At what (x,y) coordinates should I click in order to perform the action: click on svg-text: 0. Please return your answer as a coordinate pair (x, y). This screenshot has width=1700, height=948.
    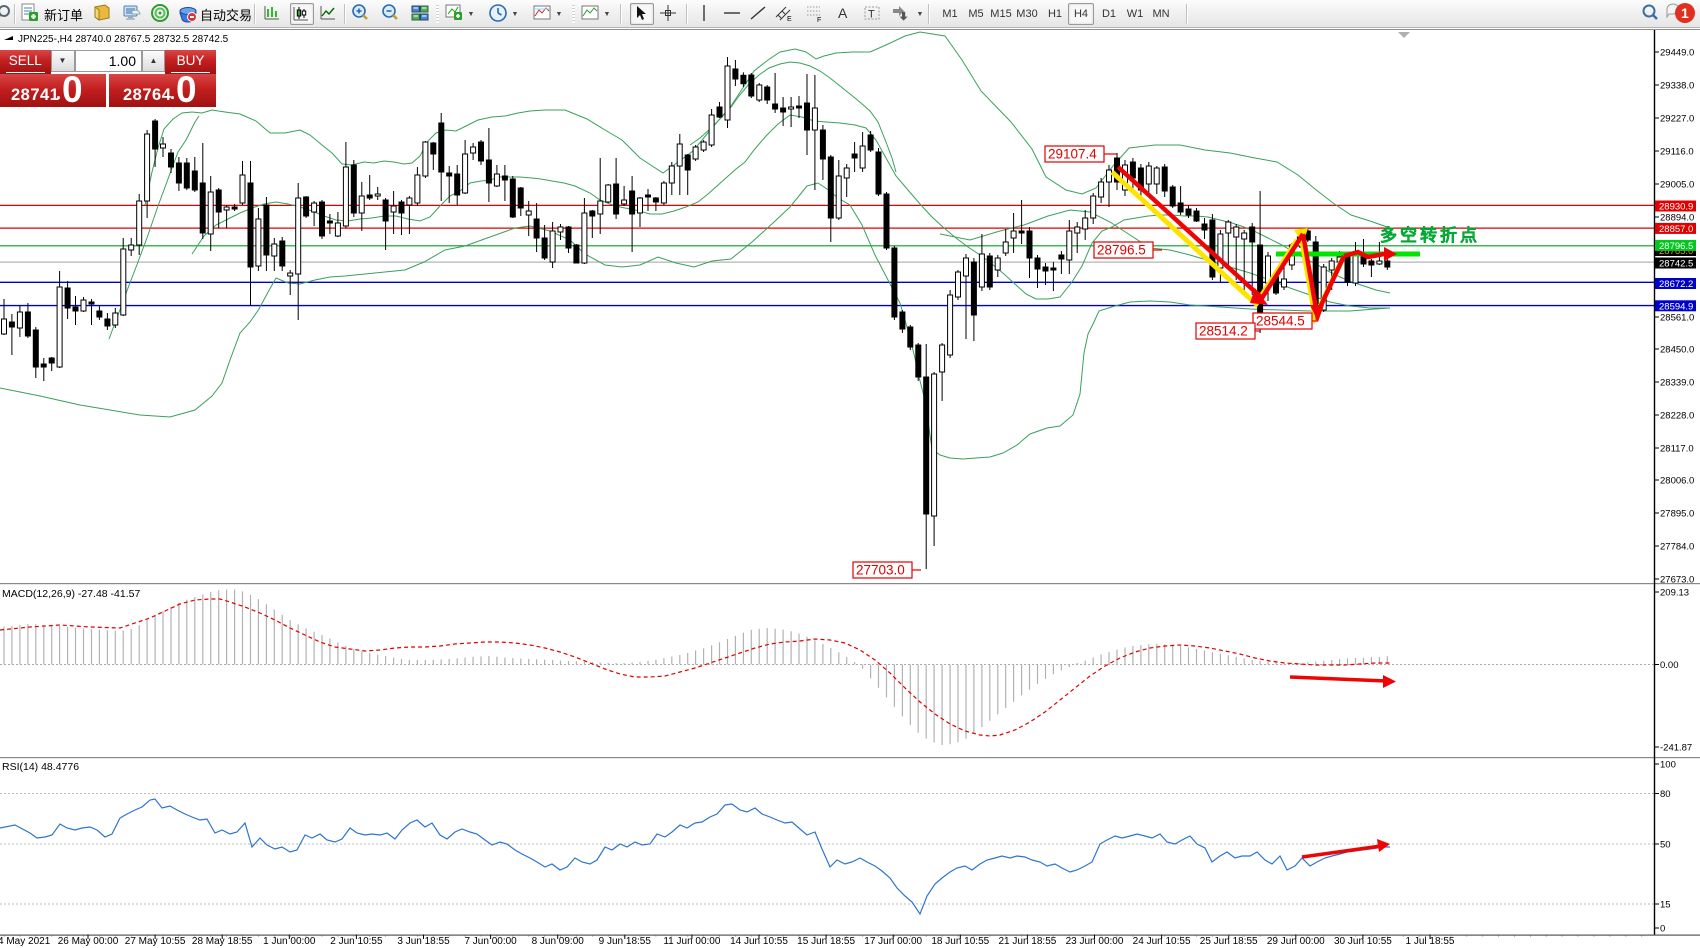
    Looking at the image, I should click on (1662, 929).